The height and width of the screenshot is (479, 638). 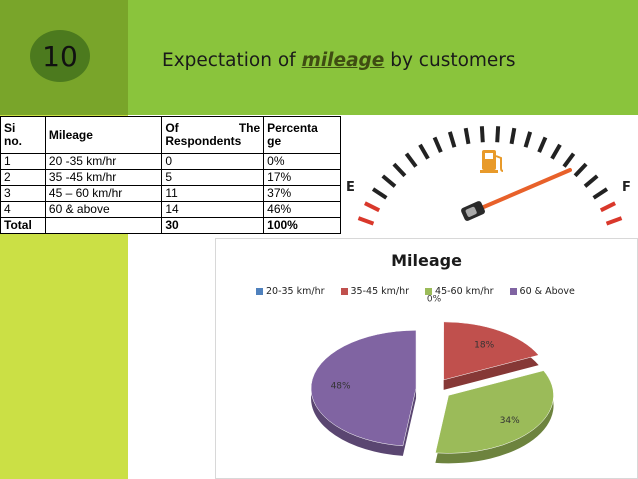 I want to click on title-suffix: by customers, so click(x=450, y=60).